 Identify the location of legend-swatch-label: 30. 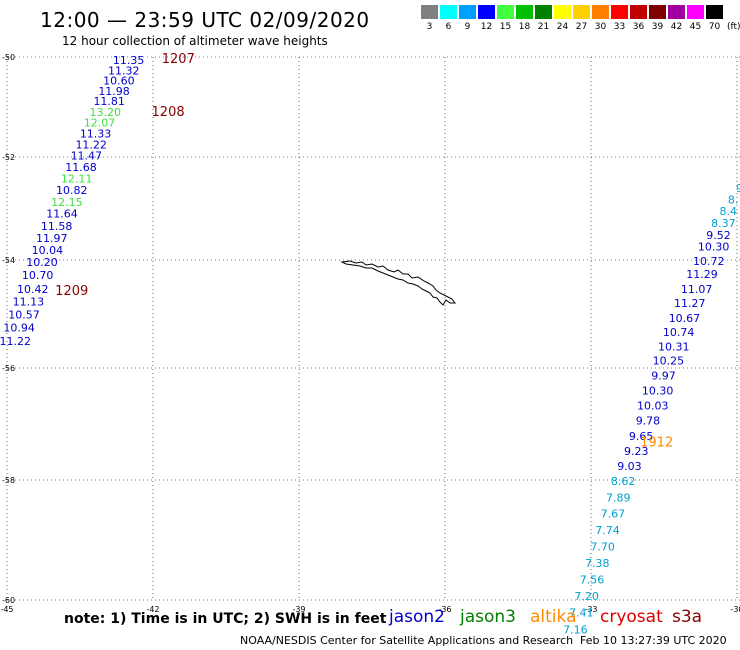
(600, 27).